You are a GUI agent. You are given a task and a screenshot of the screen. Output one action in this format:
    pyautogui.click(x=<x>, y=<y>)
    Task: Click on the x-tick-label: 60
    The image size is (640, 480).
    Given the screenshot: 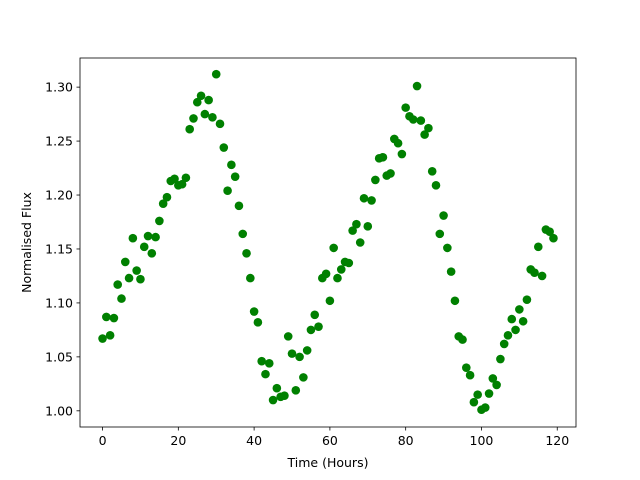 What is the action you would take?
    pyautogui.click(x=330, y=440)
    